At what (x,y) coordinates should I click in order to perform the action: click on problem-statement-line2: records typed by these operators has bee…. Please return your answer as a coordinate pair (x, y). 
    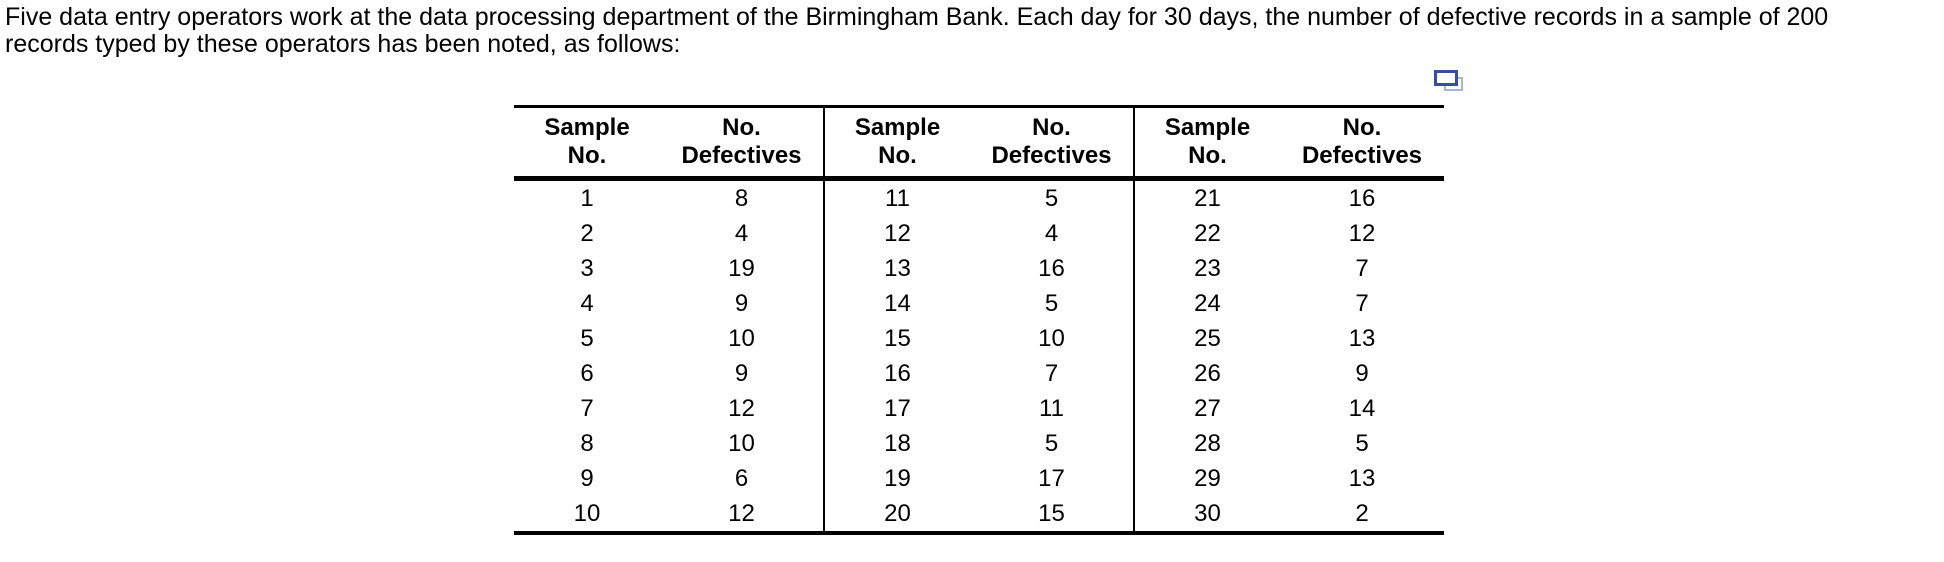
    Looking at the image, I should click on (343, 44).